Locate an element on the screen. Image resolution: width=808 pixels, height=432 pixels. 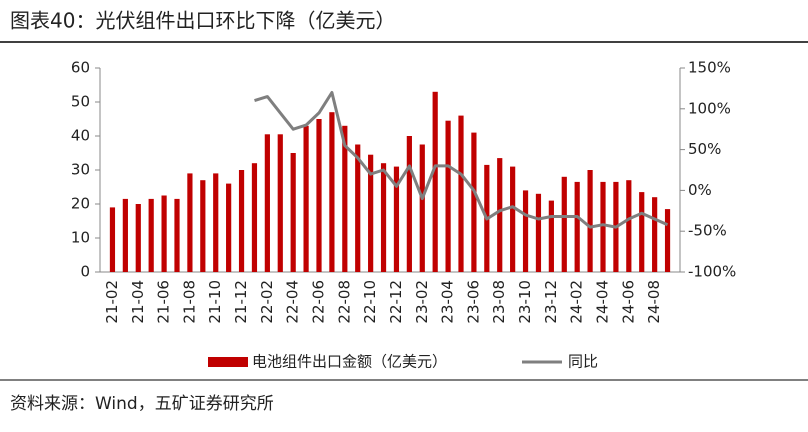
y-tick-label: 60 is located at coordinates (80, 68).